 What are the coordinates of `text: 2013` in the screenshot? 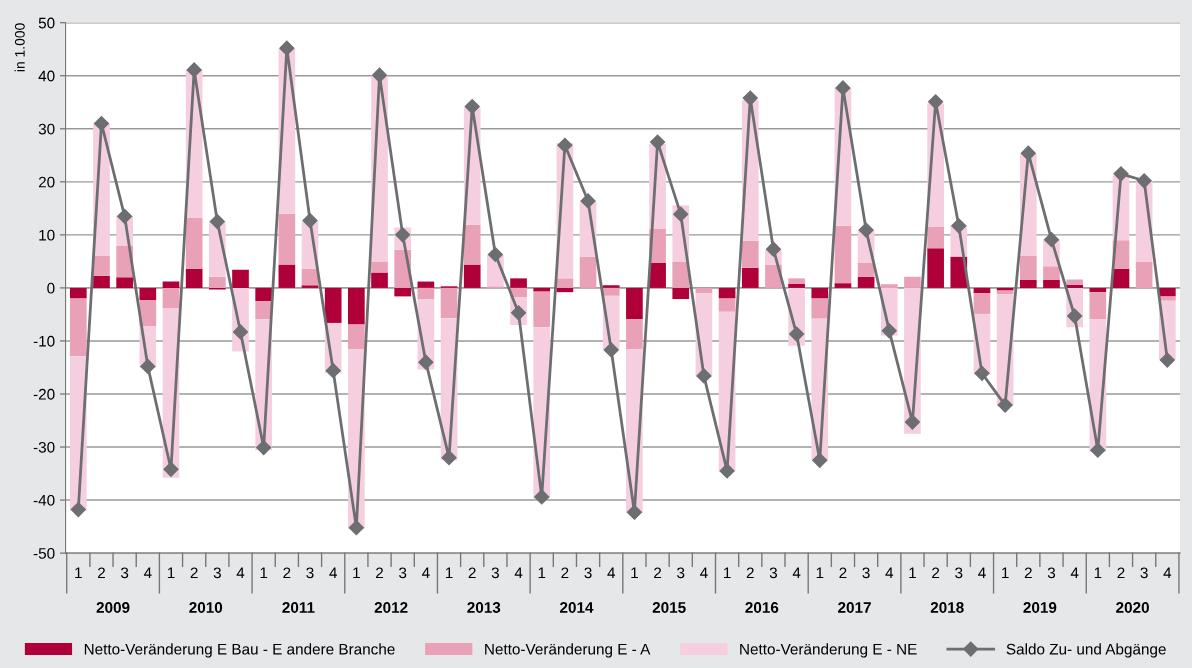 It's located at (484, 607).